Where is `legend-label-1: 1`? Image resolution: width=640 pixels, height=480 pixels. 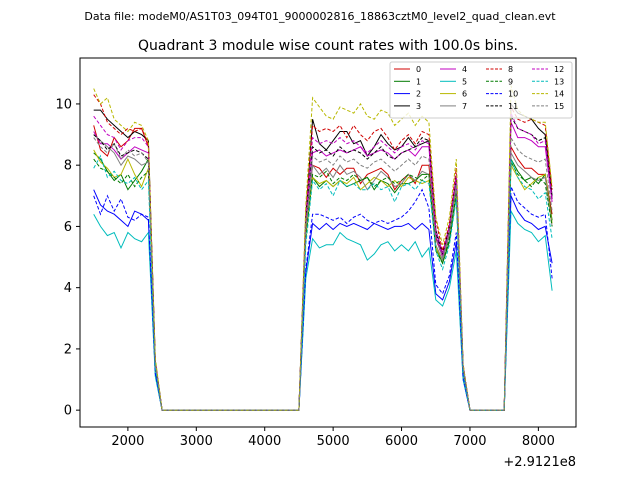
legend-label-1: 1 is located at coordinates (418, 81).